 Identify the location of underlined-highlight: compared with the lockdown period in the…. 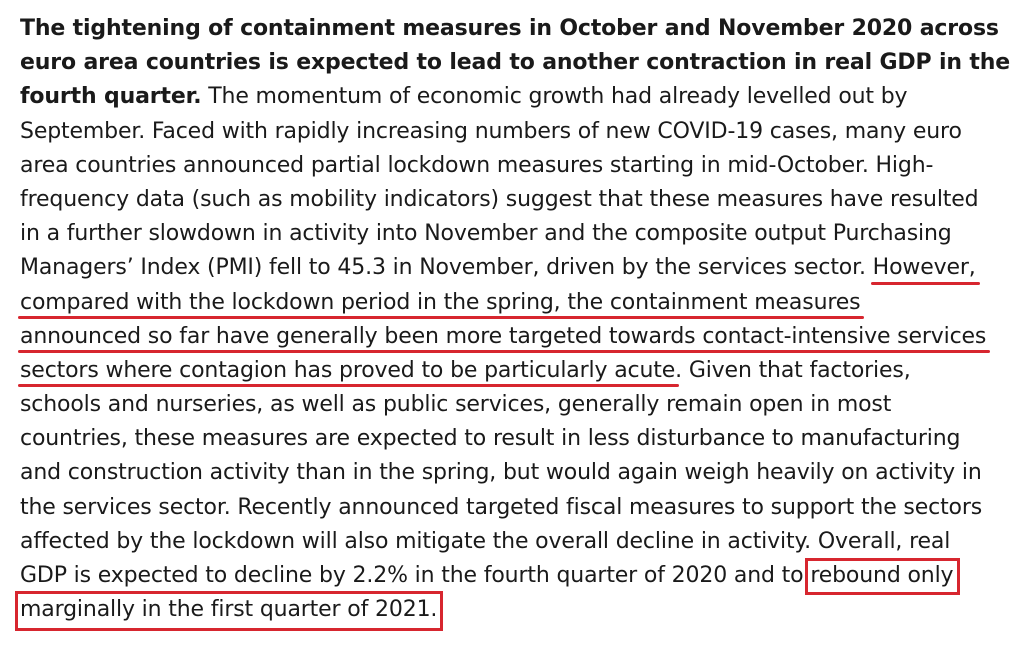
(441, 303).